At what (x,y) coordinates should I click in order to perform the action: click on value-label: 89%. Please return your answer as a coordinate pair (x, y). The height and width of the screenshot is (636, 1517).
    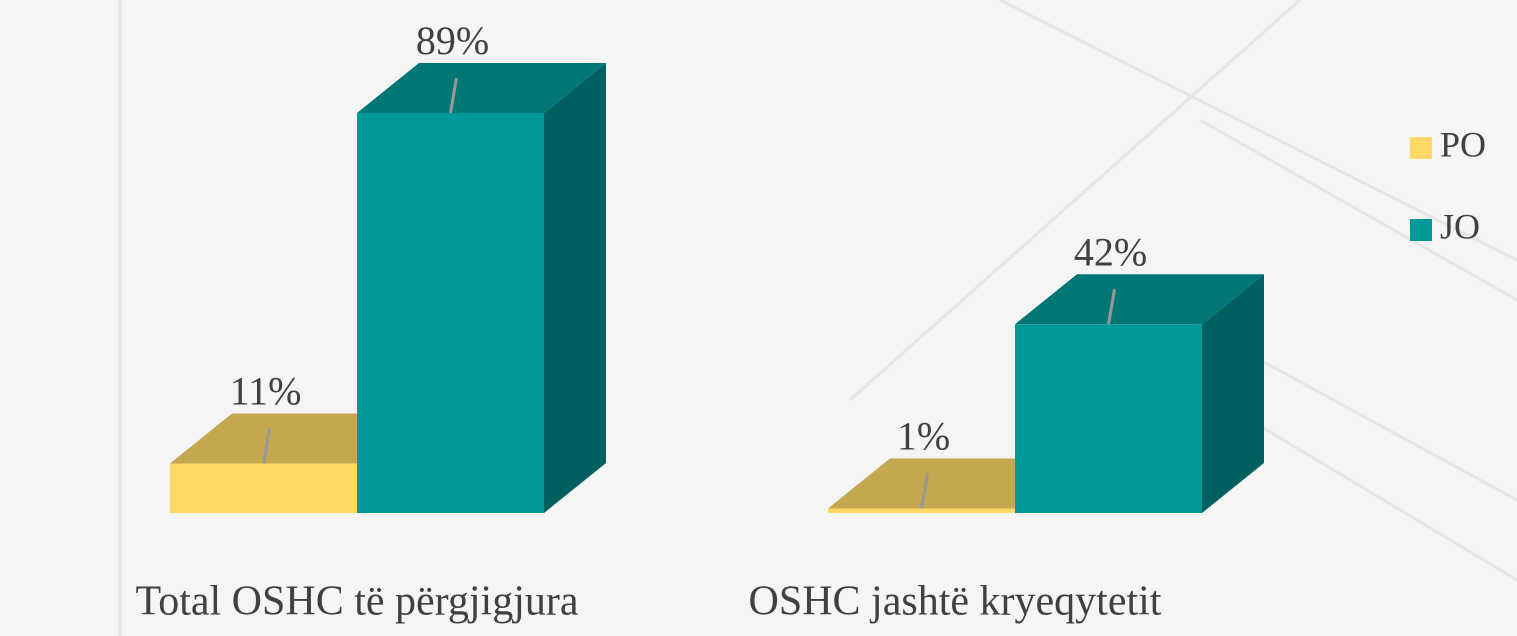
    Looking at the image, I should click on (452, 40).